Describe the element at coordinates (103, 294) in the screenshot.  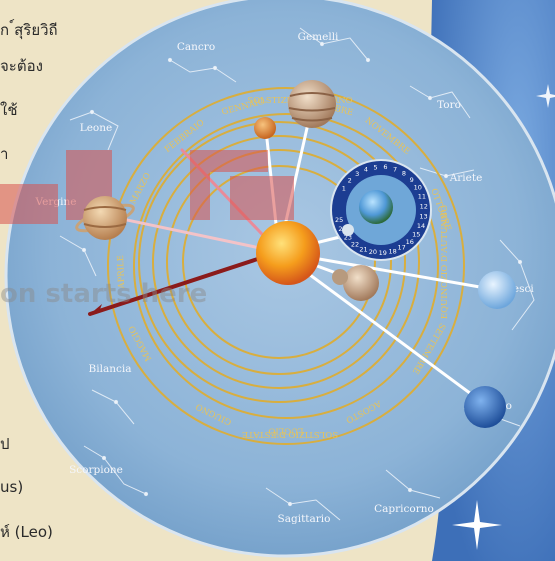
I see `watermark-text: on starts here` at that location.